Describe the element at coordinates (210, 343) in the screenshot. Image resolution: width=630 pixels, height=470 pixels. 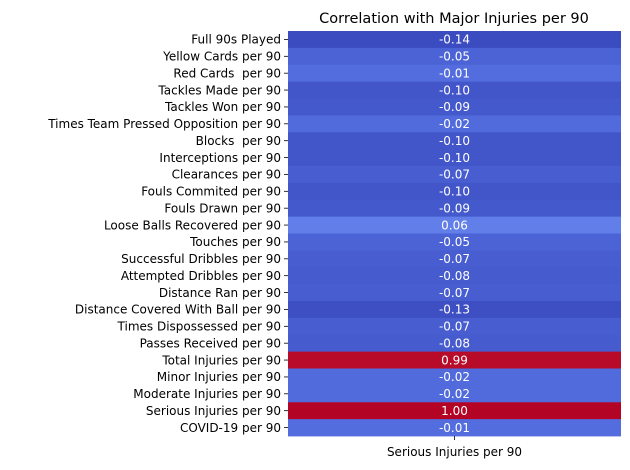
I see `row-label: Passes Received per 90` at that location.